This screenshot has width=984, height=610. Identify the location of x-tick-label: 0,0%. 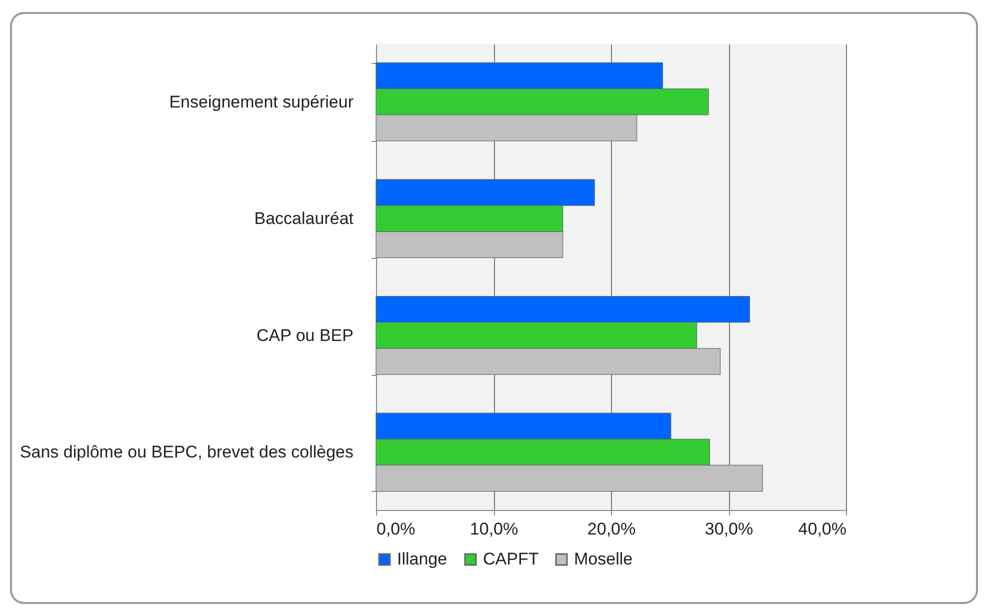
(396, 529).